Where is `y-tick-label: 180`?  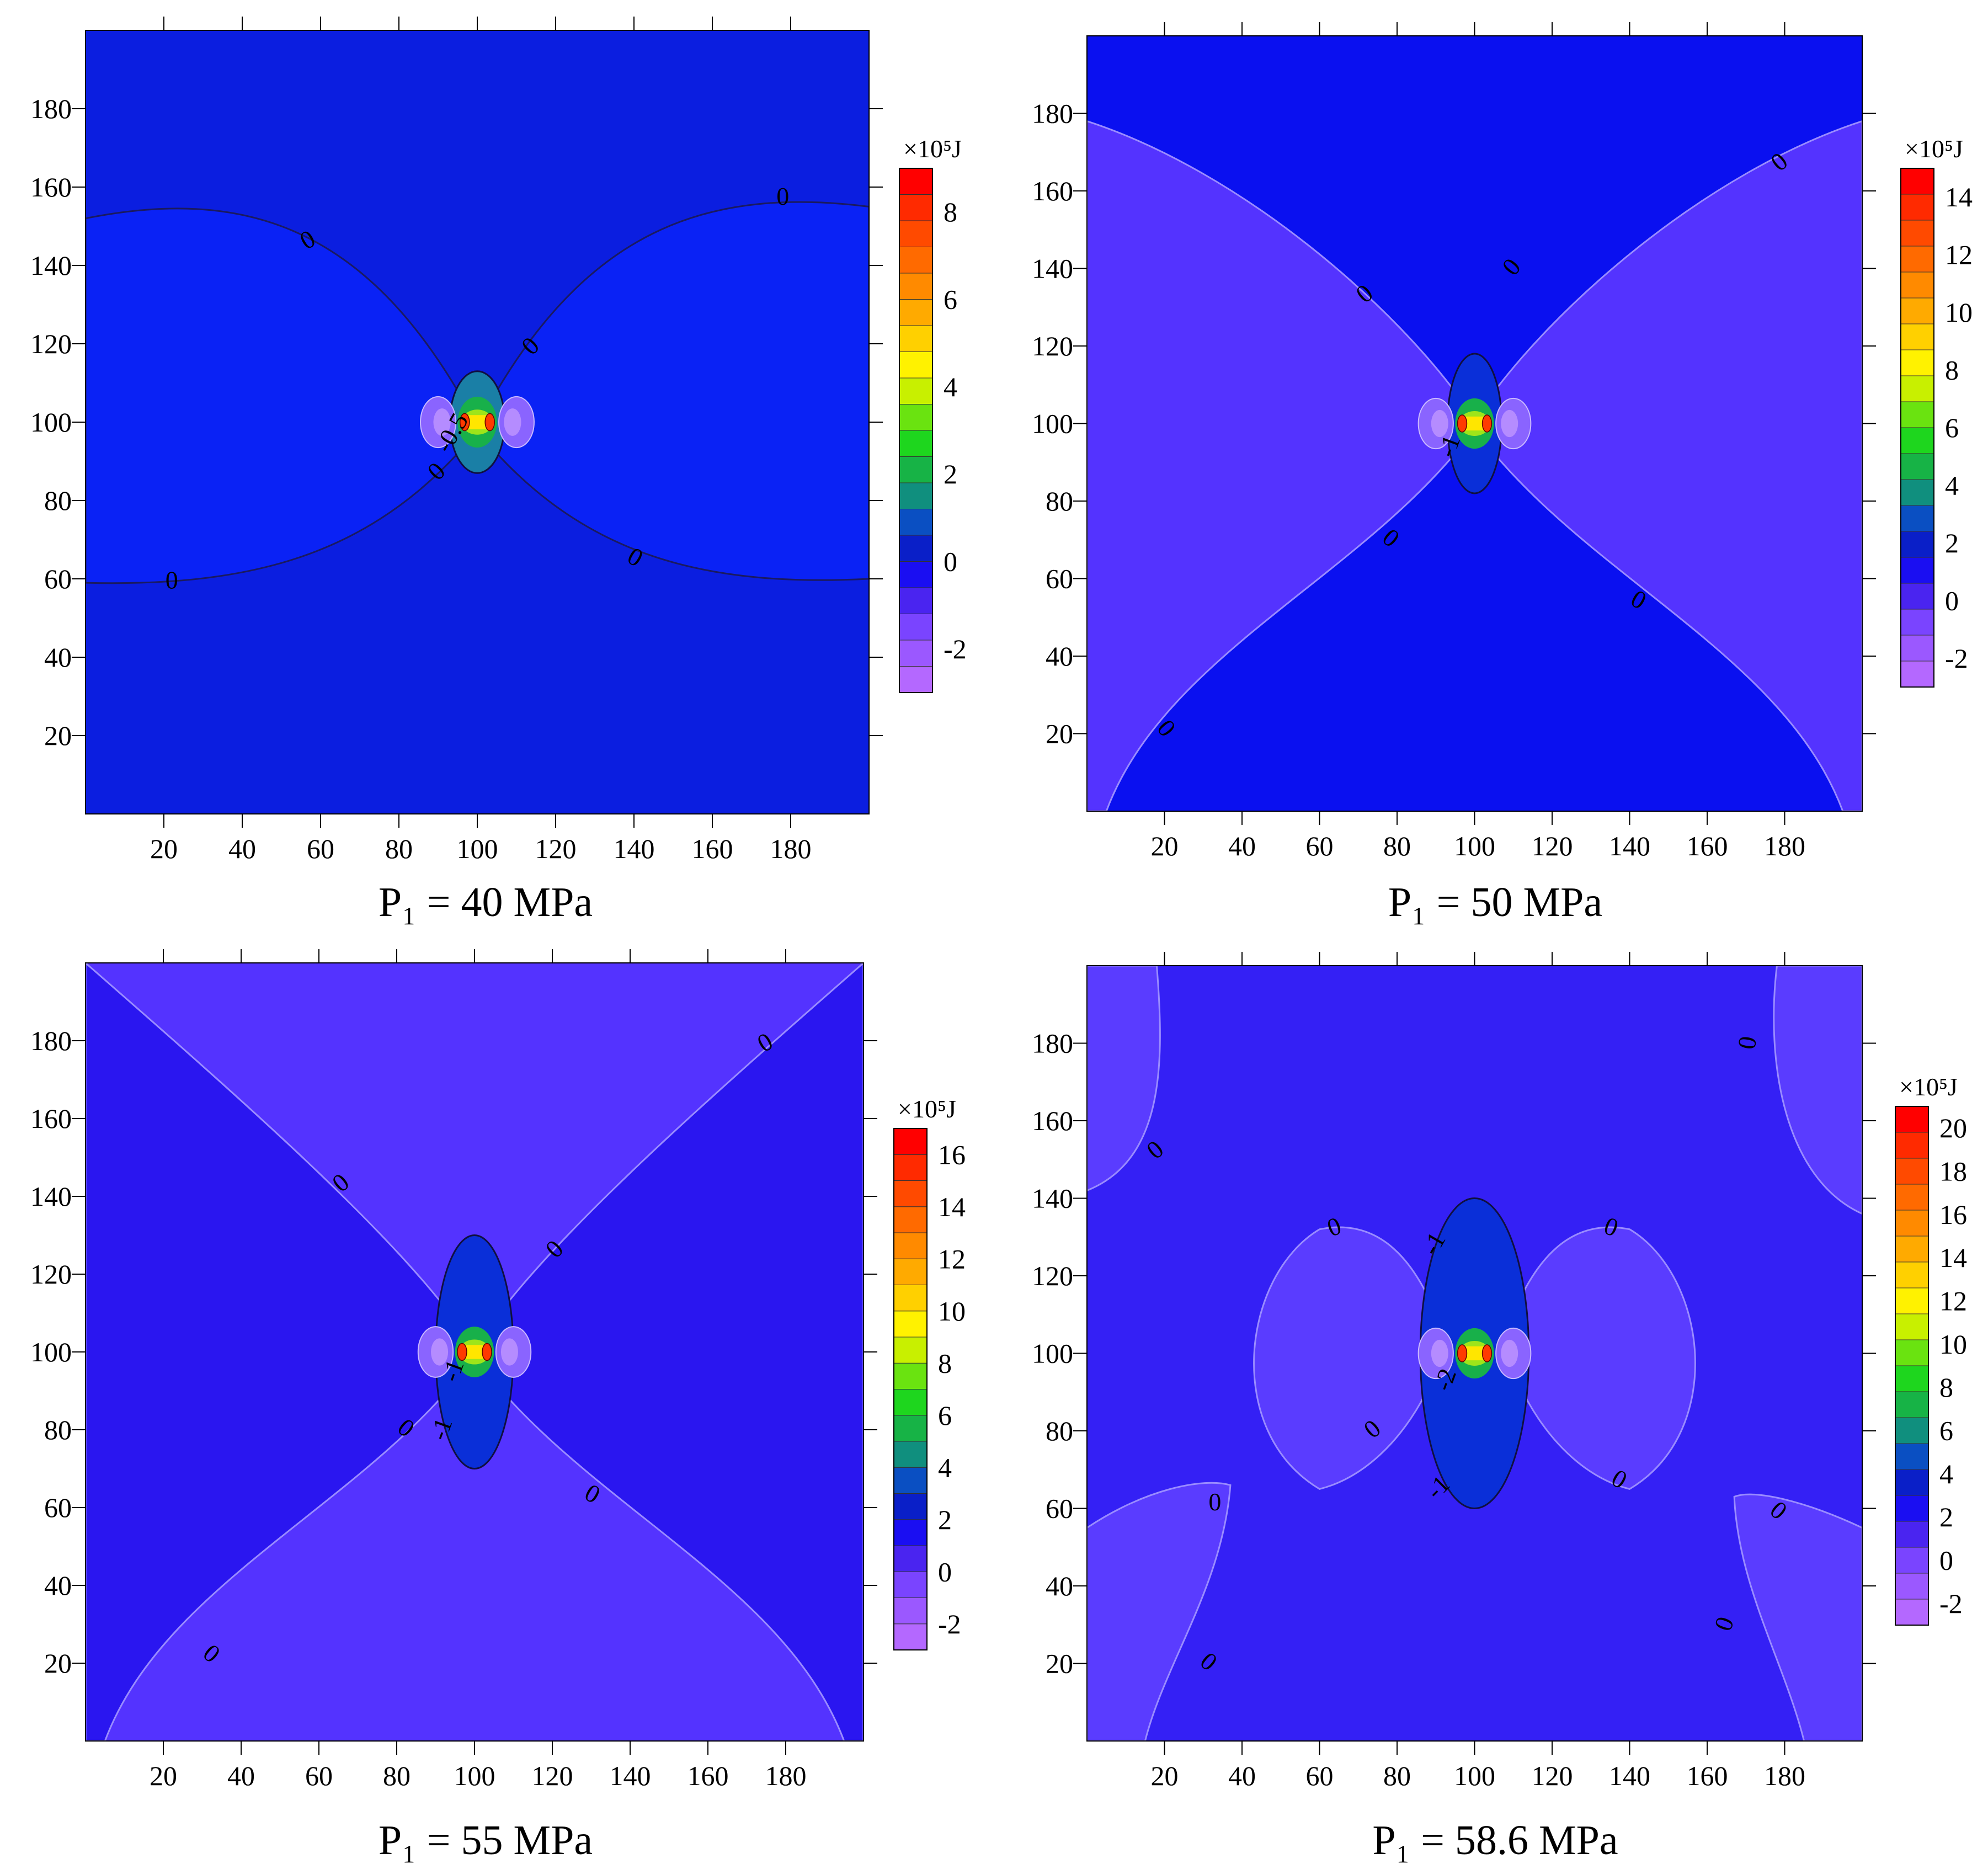 y-tick-label: 180 is located at coordinates (51, 1040).